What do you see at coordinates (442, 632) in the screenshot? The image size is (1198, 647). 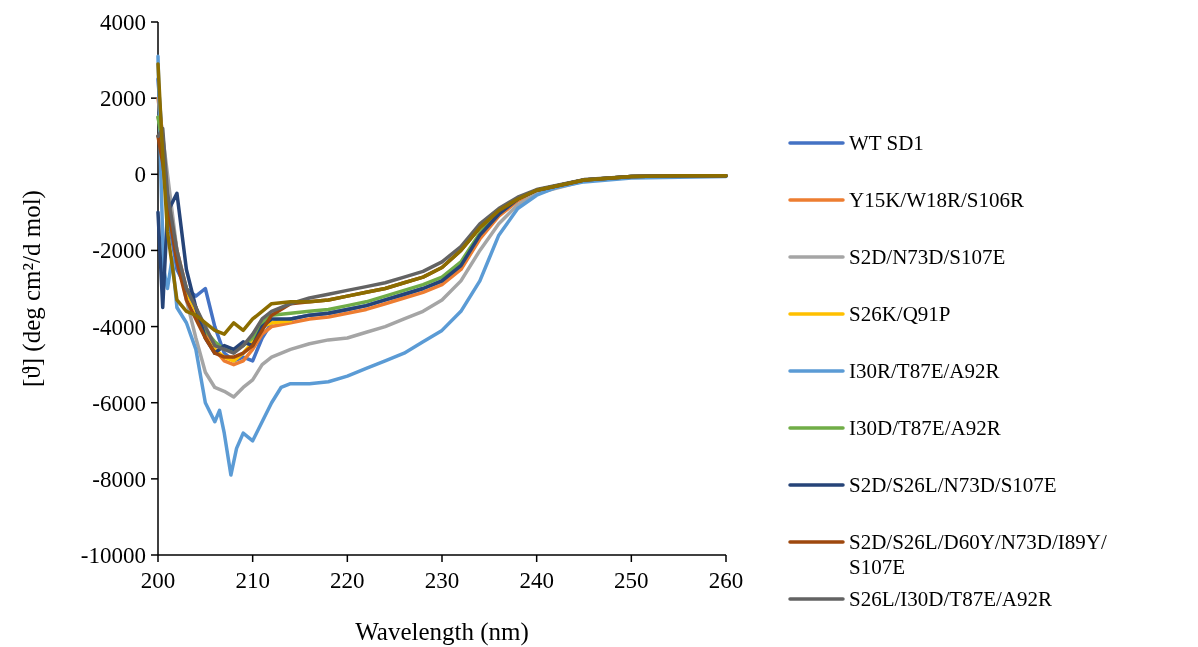 I see `x-axis-title: Wavelength (nm)` at bounding box center [442, 632].